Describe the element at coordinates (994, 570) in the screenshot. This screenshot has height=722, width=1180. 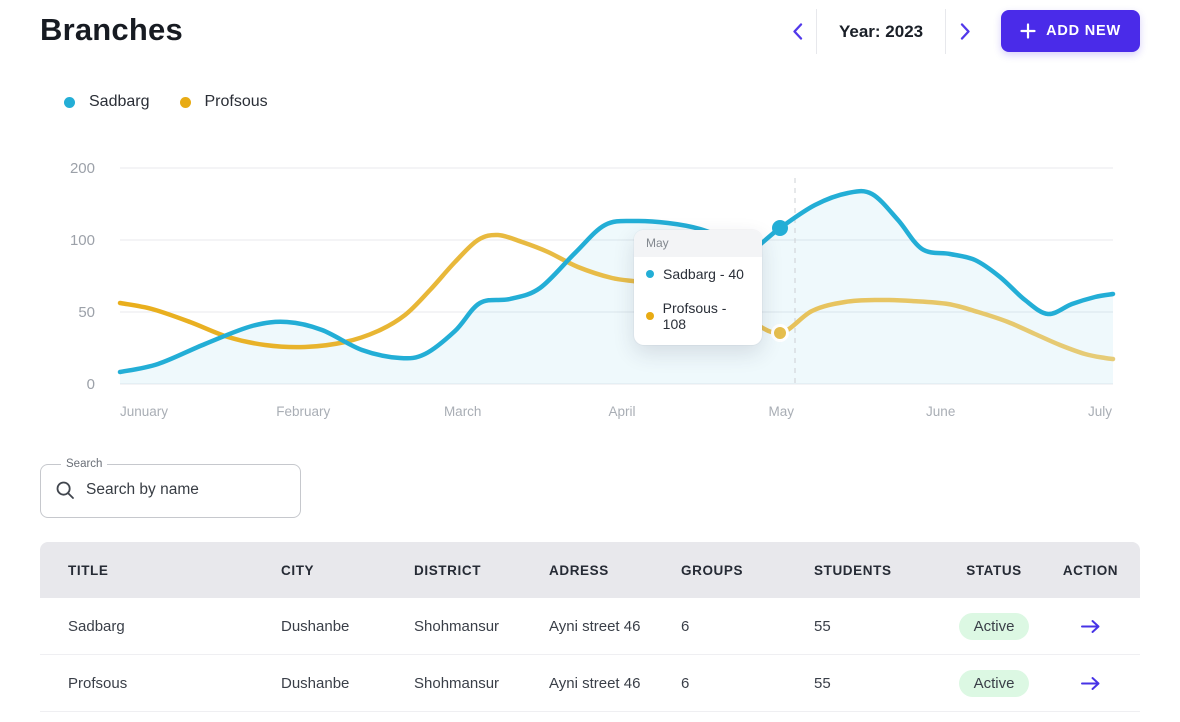
I see `col-header-status: STATUS` at that location.